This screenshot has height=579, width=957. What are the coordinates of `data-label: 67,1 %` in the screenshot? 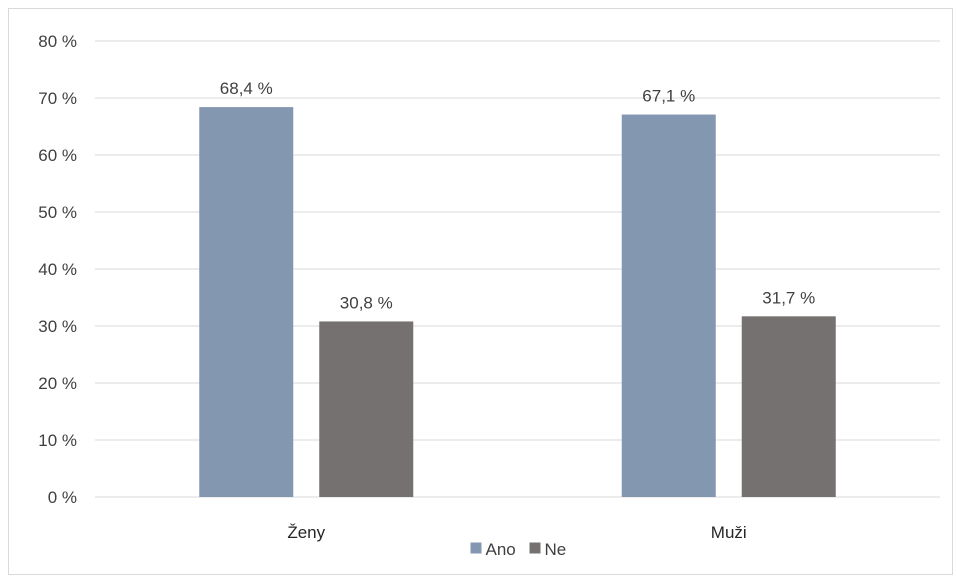 It's located at (668, 96).